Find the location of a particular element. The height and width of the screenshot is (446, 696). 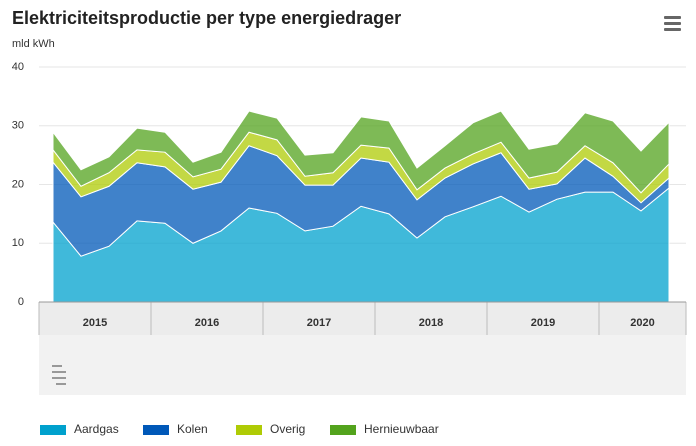

y-tick-label: 0 is located at coordinates (21, 302).